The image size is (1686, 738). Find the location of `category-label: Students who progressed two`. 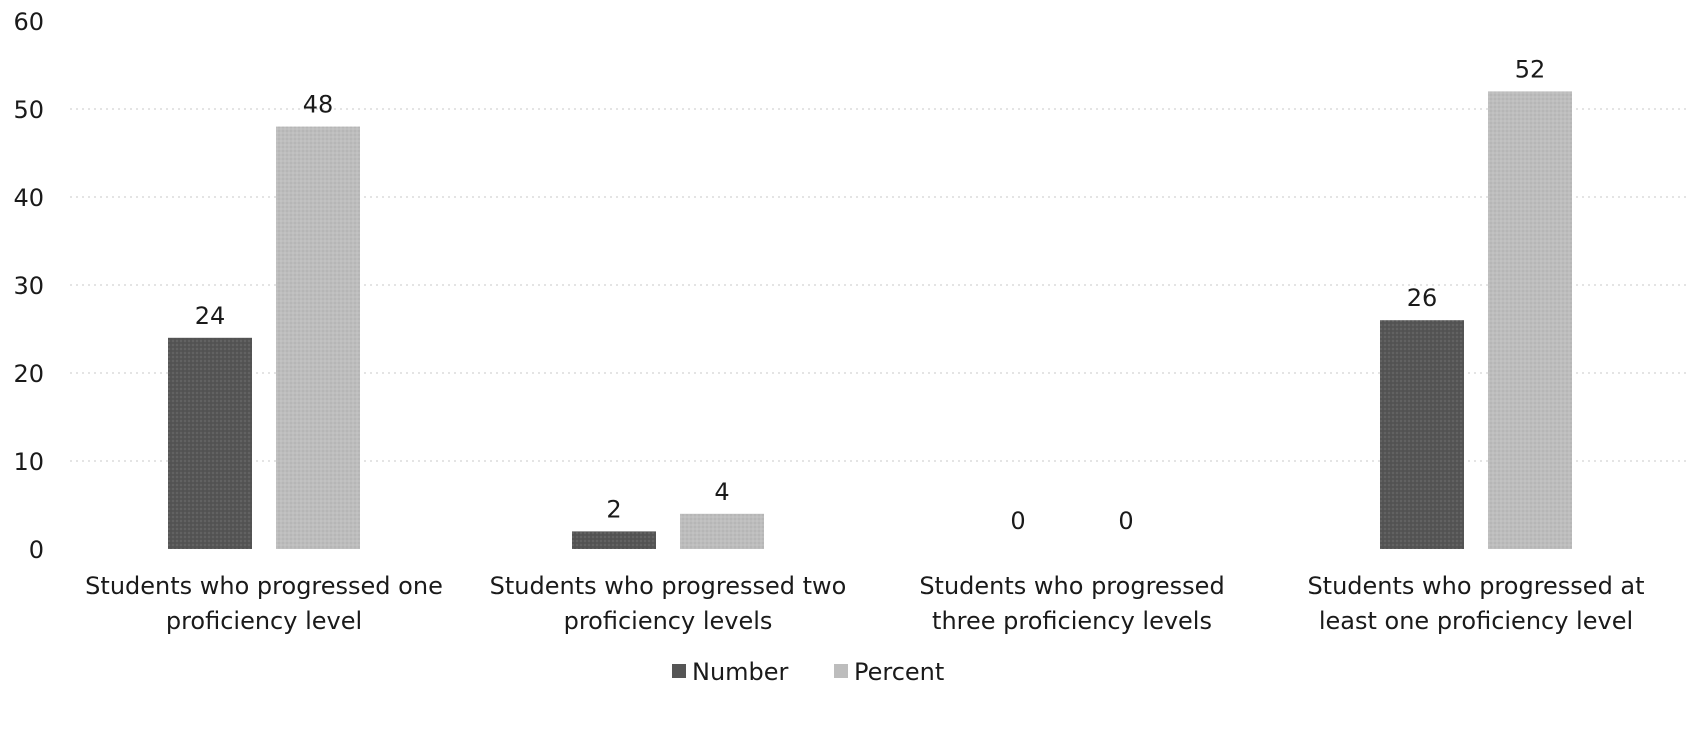

category-label: Students who progressed two is located at coordinates (668, 586).